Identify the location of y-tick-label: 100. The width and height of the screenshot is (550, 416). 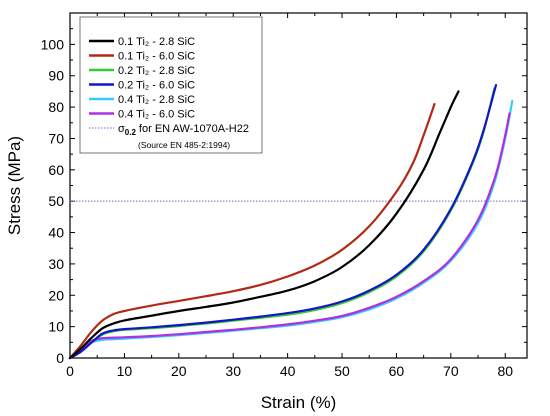
(53, 44).